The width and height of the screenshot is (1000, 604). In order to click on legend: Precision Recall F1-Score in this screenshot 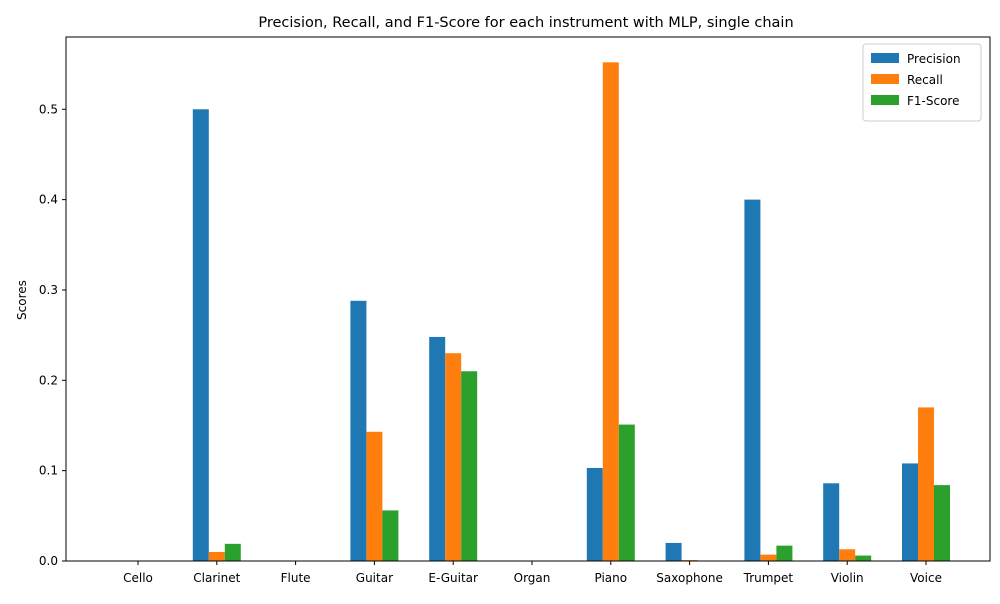, I will do `click(922, 82)`.